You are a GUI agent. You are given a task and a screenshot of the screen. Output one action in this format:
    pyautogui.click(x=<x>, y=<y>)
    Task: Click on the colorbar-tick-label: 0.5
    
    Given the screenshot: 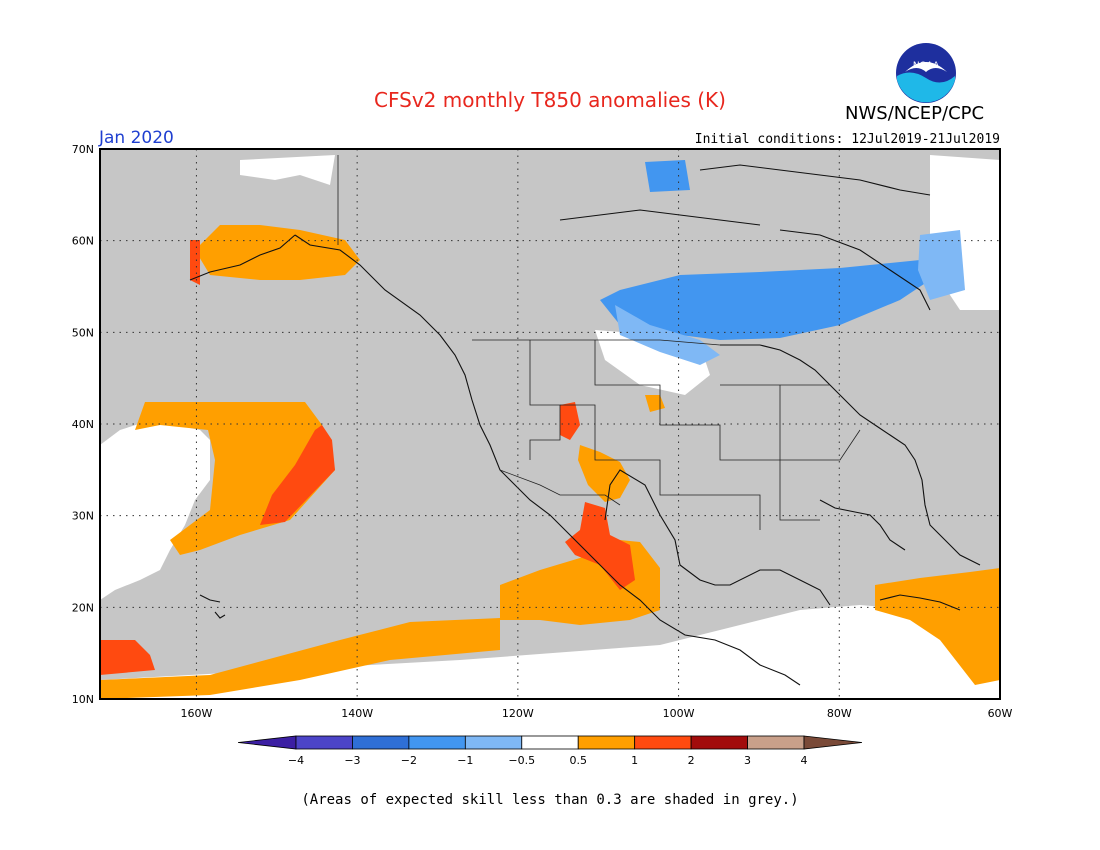 What is the action you would take?
    pyautogui.click(x=578, y=760)
    